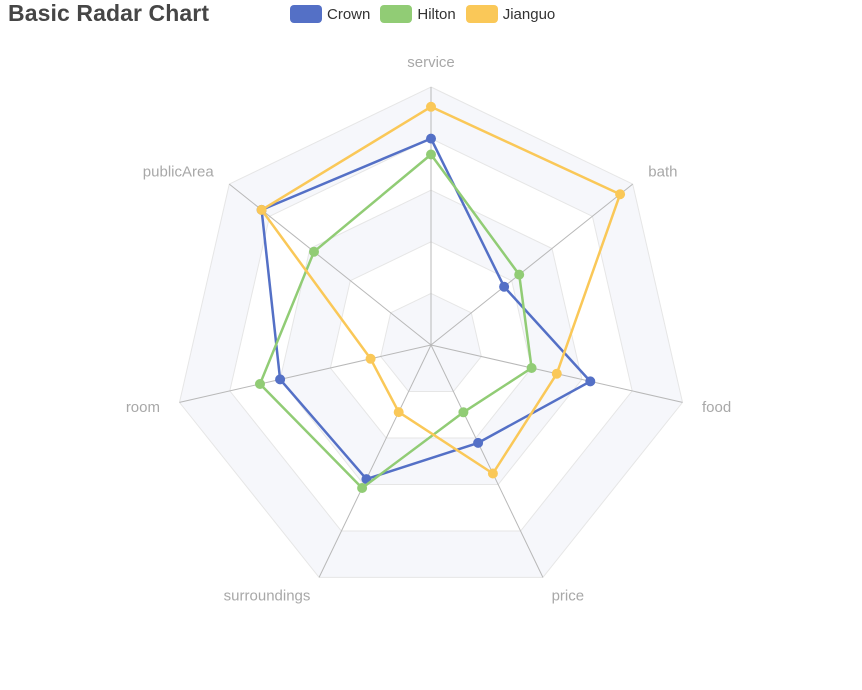 This screenshot has height=690, width=862. I want to click on chart-title: Basic Radar Chart, so click(109, 13).